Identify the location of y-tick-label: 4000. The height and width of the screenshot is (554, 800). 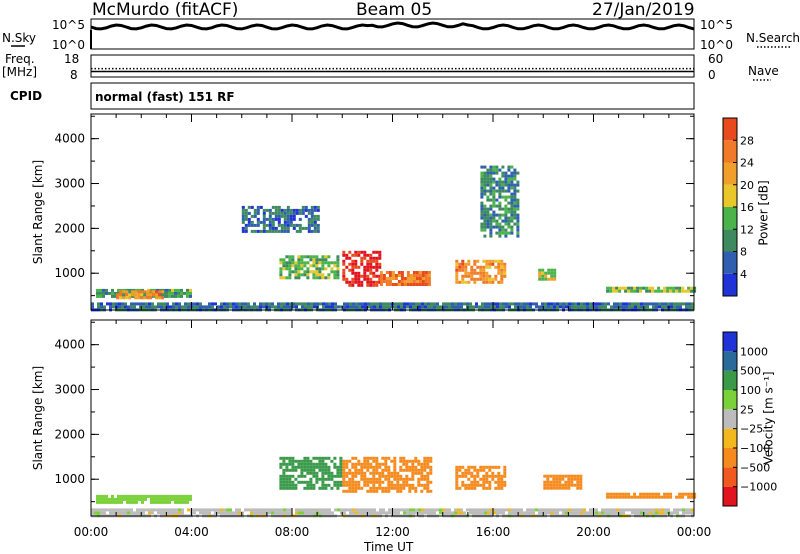
(69, 139).